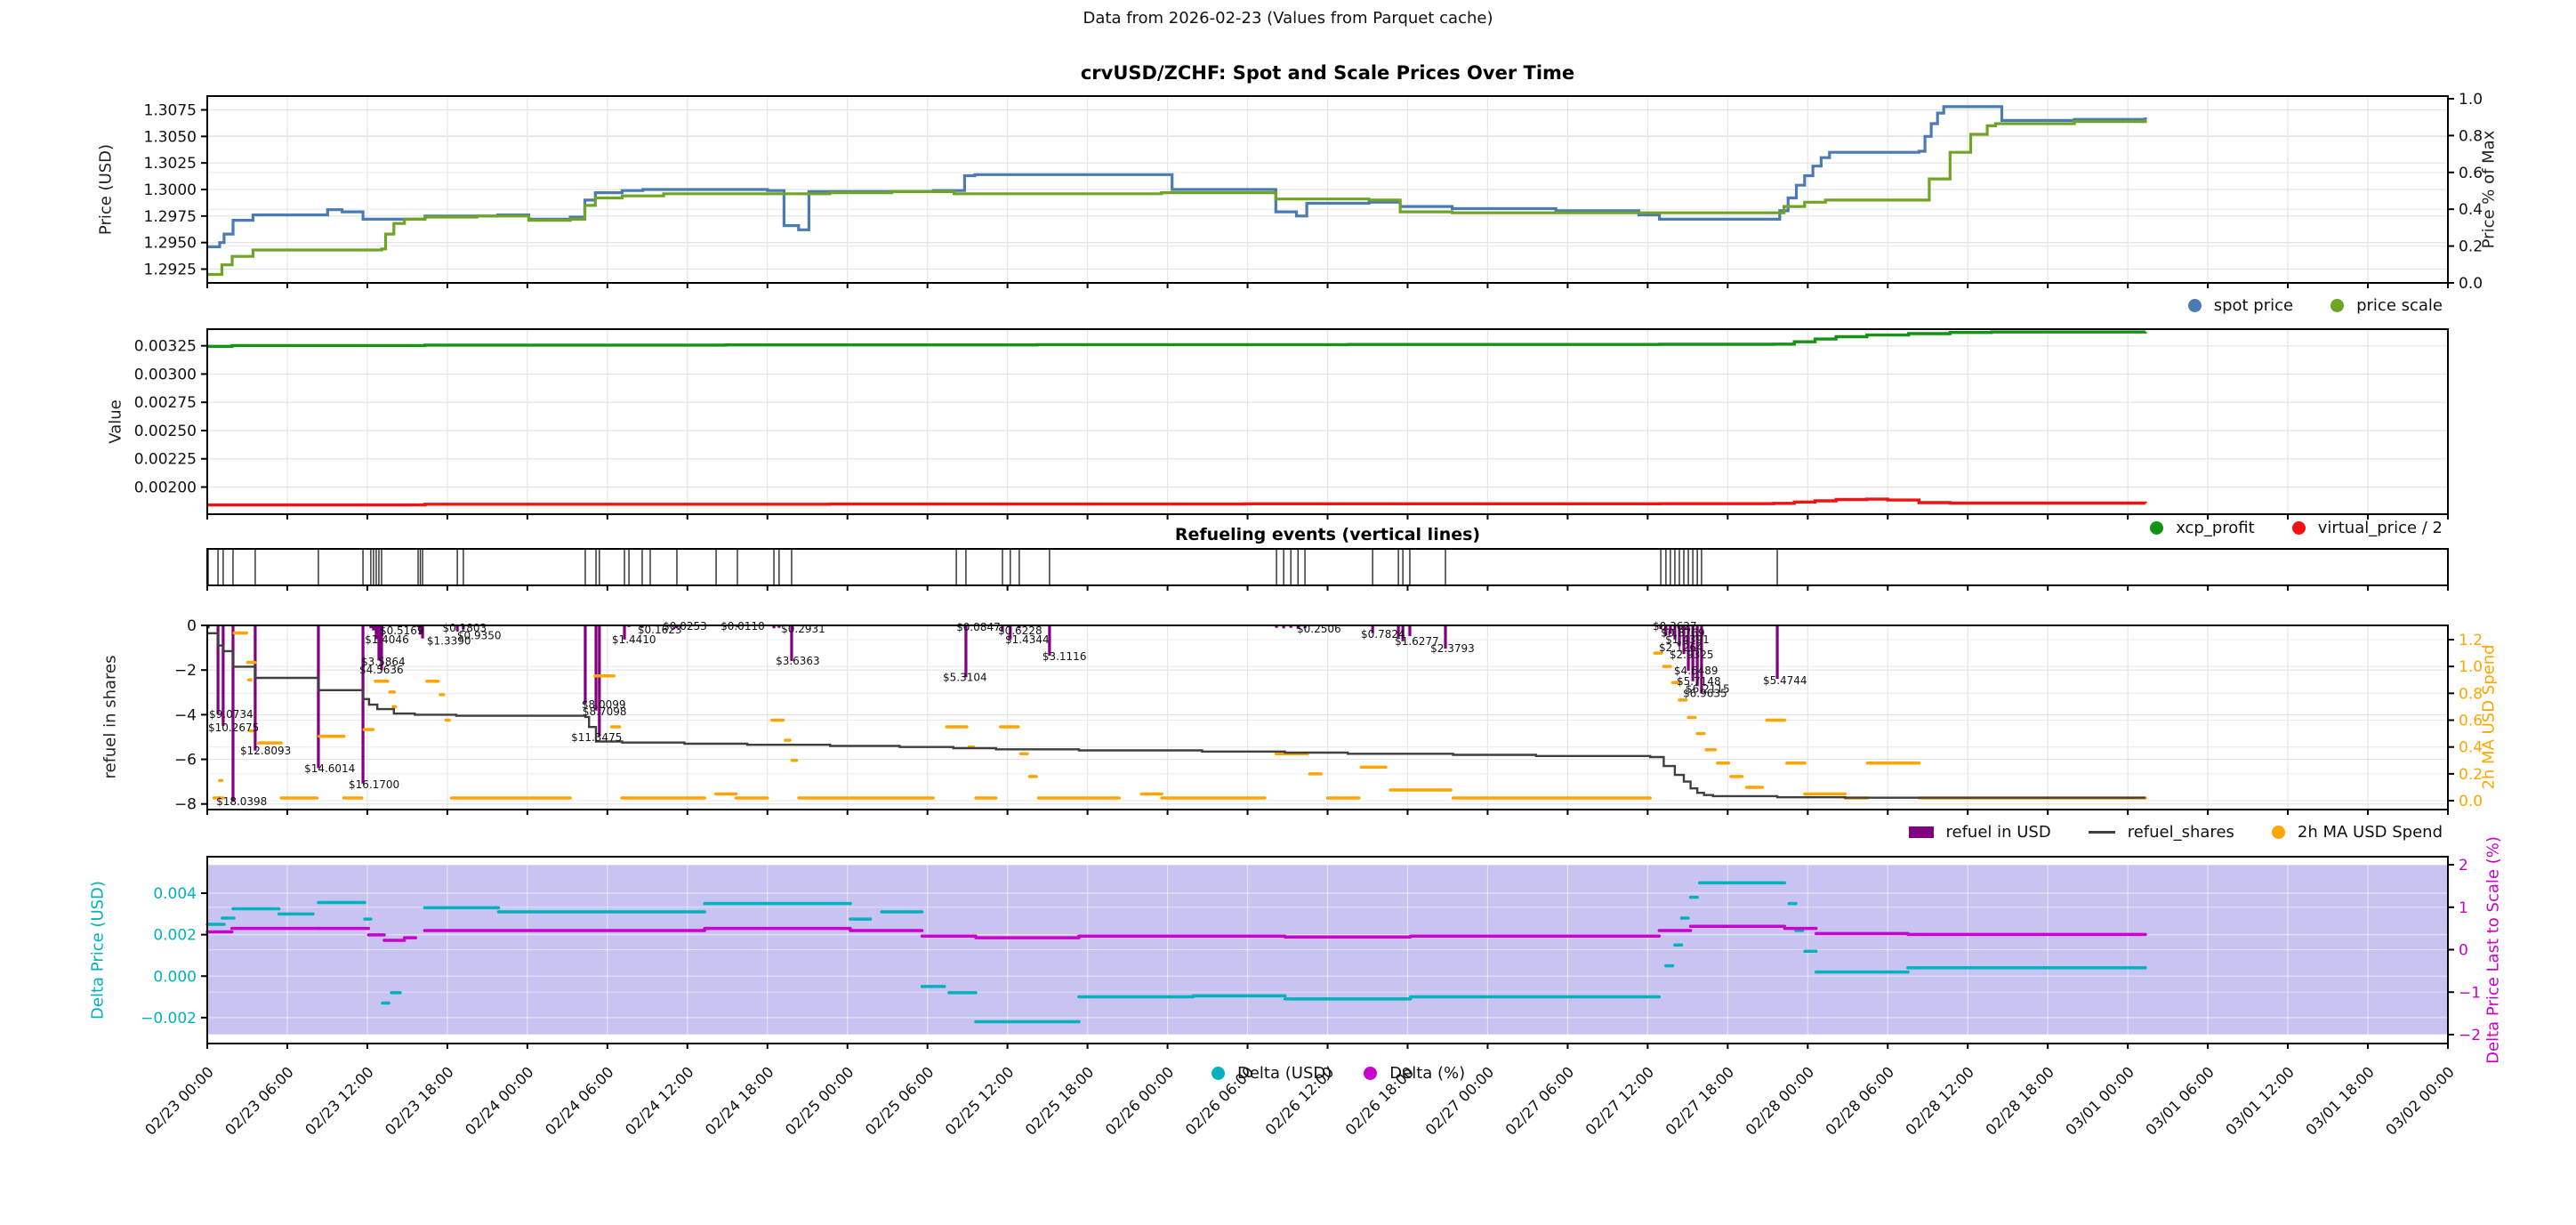 Image resolution: width=2576 pixels, height=1225 pixels. What do you see at coordinates (1619, 1100) in the screenshot?
I see `x-tick-label: 02/27 12:00` at bounding box center [1619, 1100].